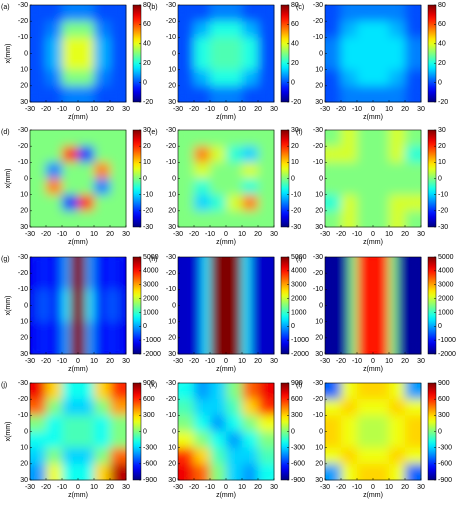 Image resolution: width=474 pixels, height=512 pixels. Describe the element at coordinates (242, 487) in the screenshot. I see `x-tick-label: 10` at that location.